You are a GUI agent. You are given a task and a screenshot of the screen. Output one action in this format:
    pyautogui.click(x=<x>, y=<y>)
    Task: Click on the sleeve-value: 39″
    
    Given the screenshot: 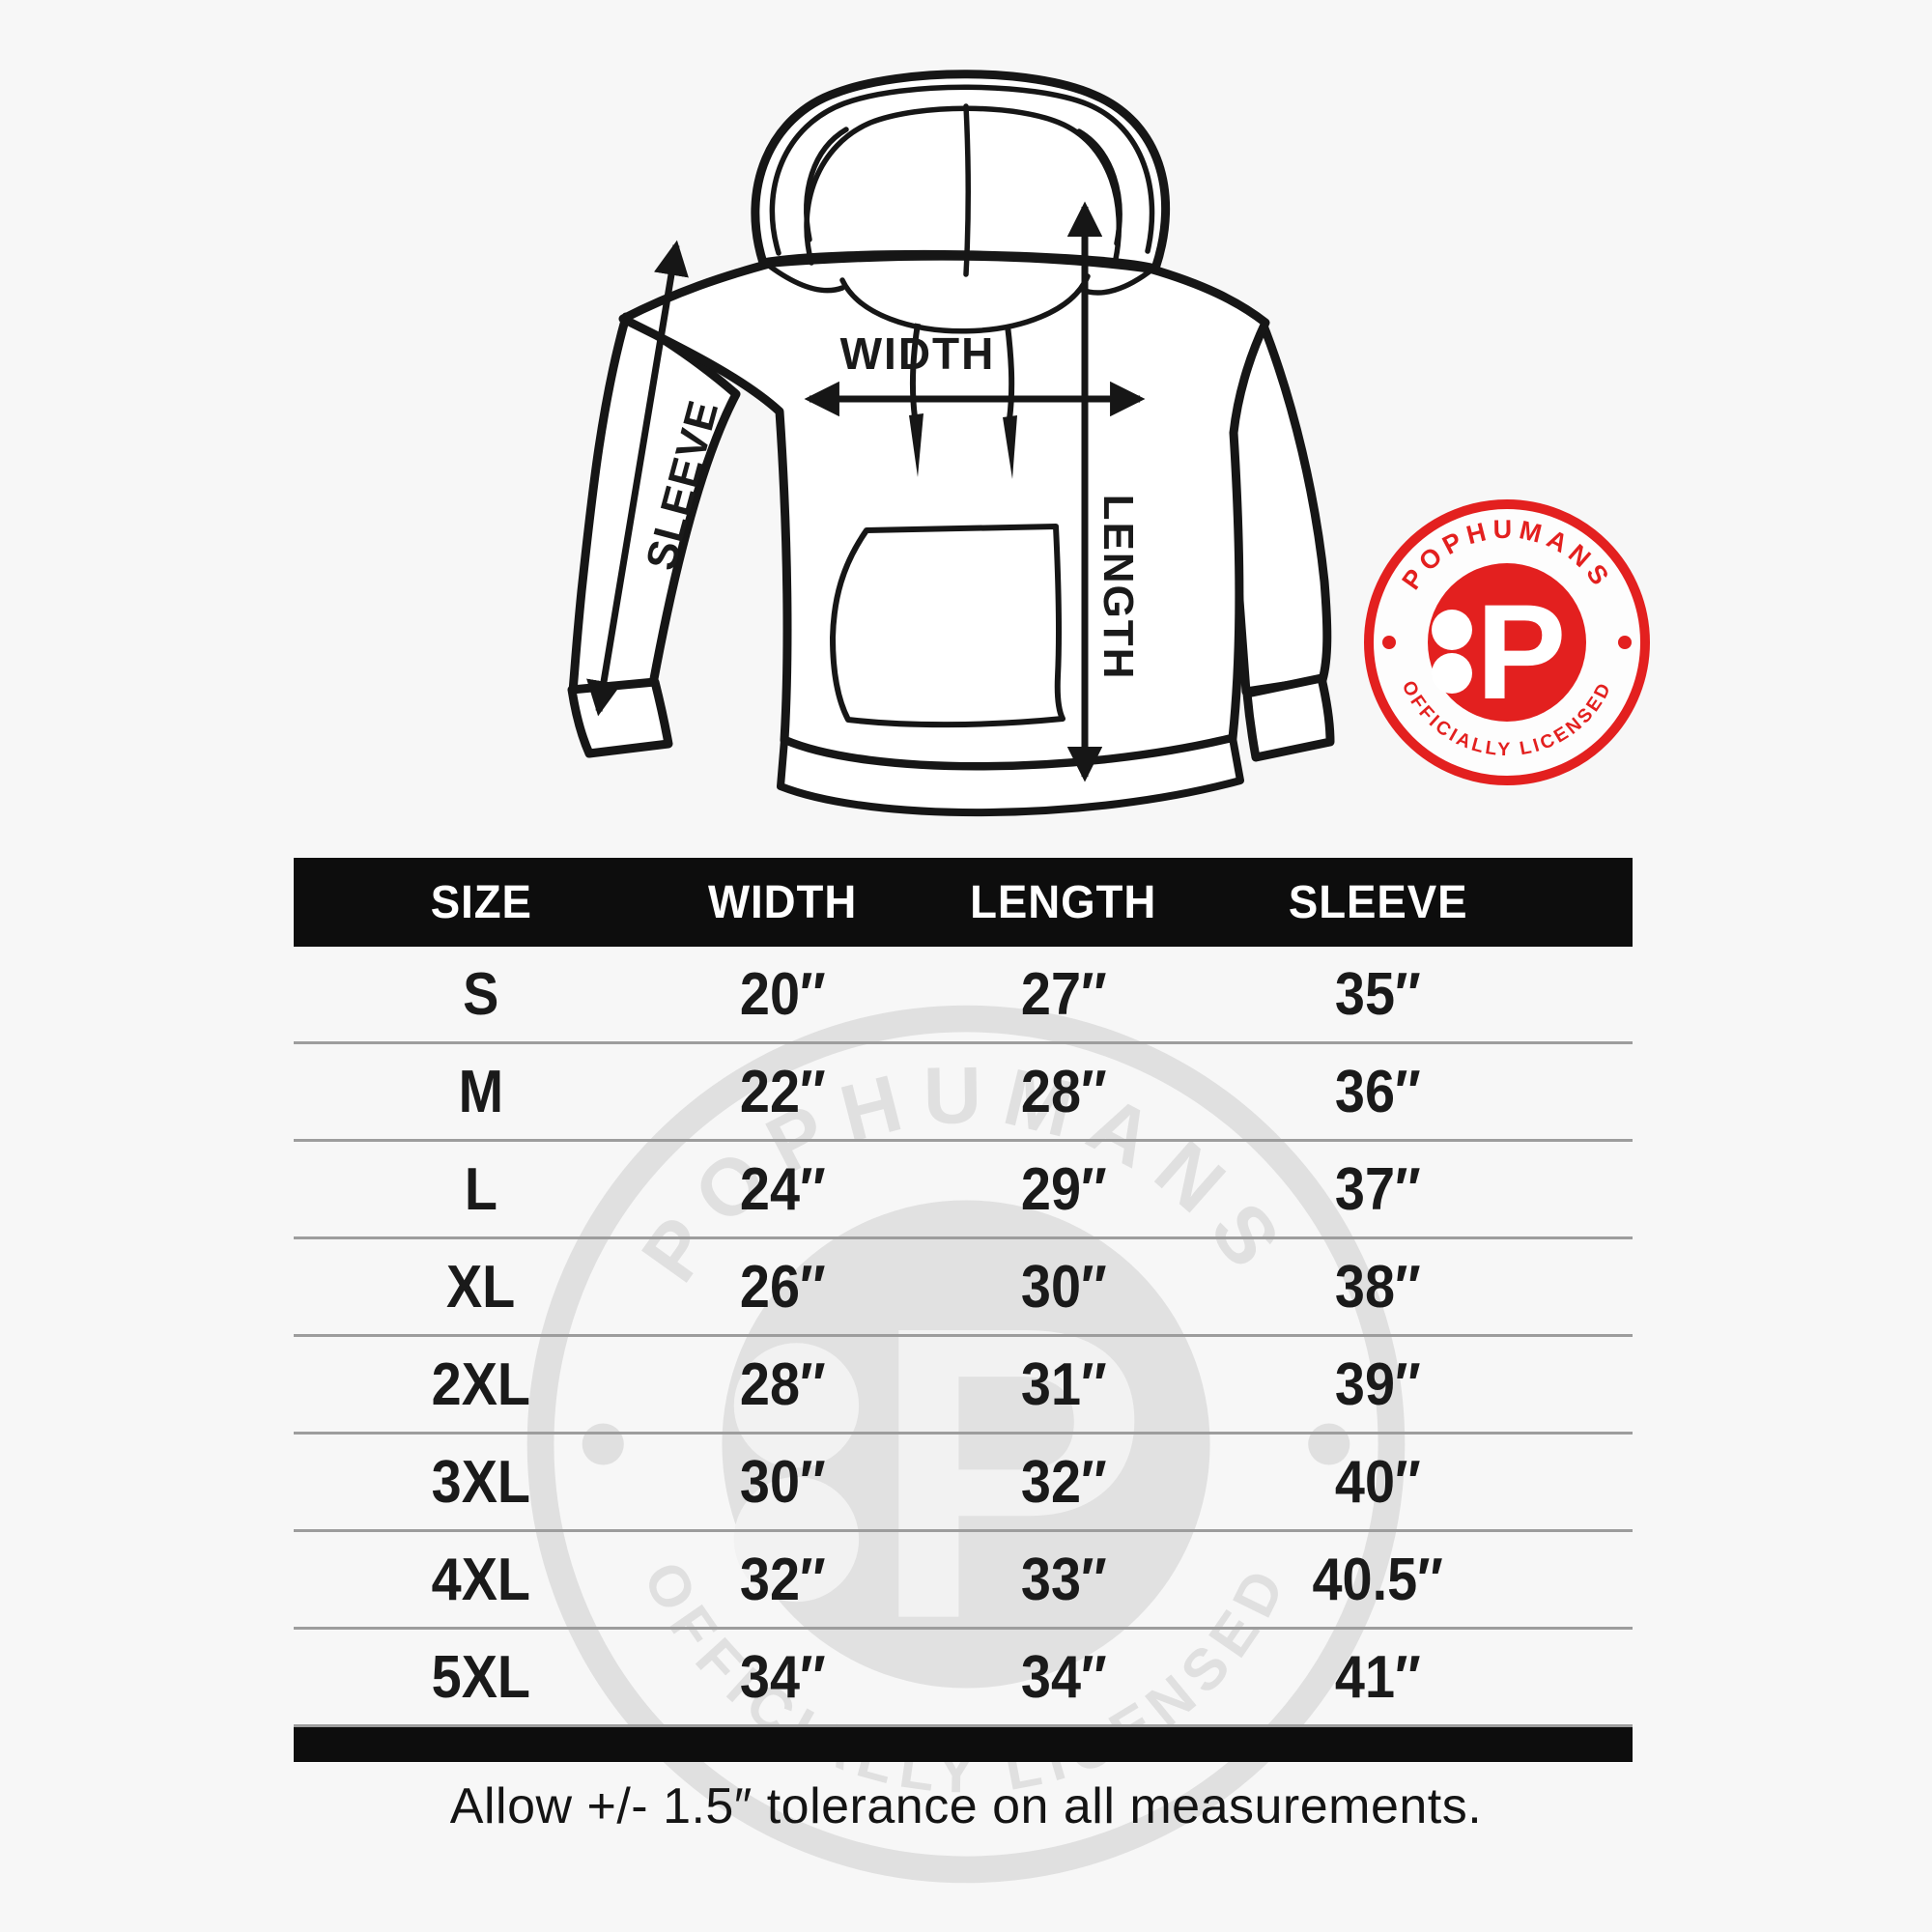 What is the action you would take?
    pyautogui.click(x=1378, y=1384)
    